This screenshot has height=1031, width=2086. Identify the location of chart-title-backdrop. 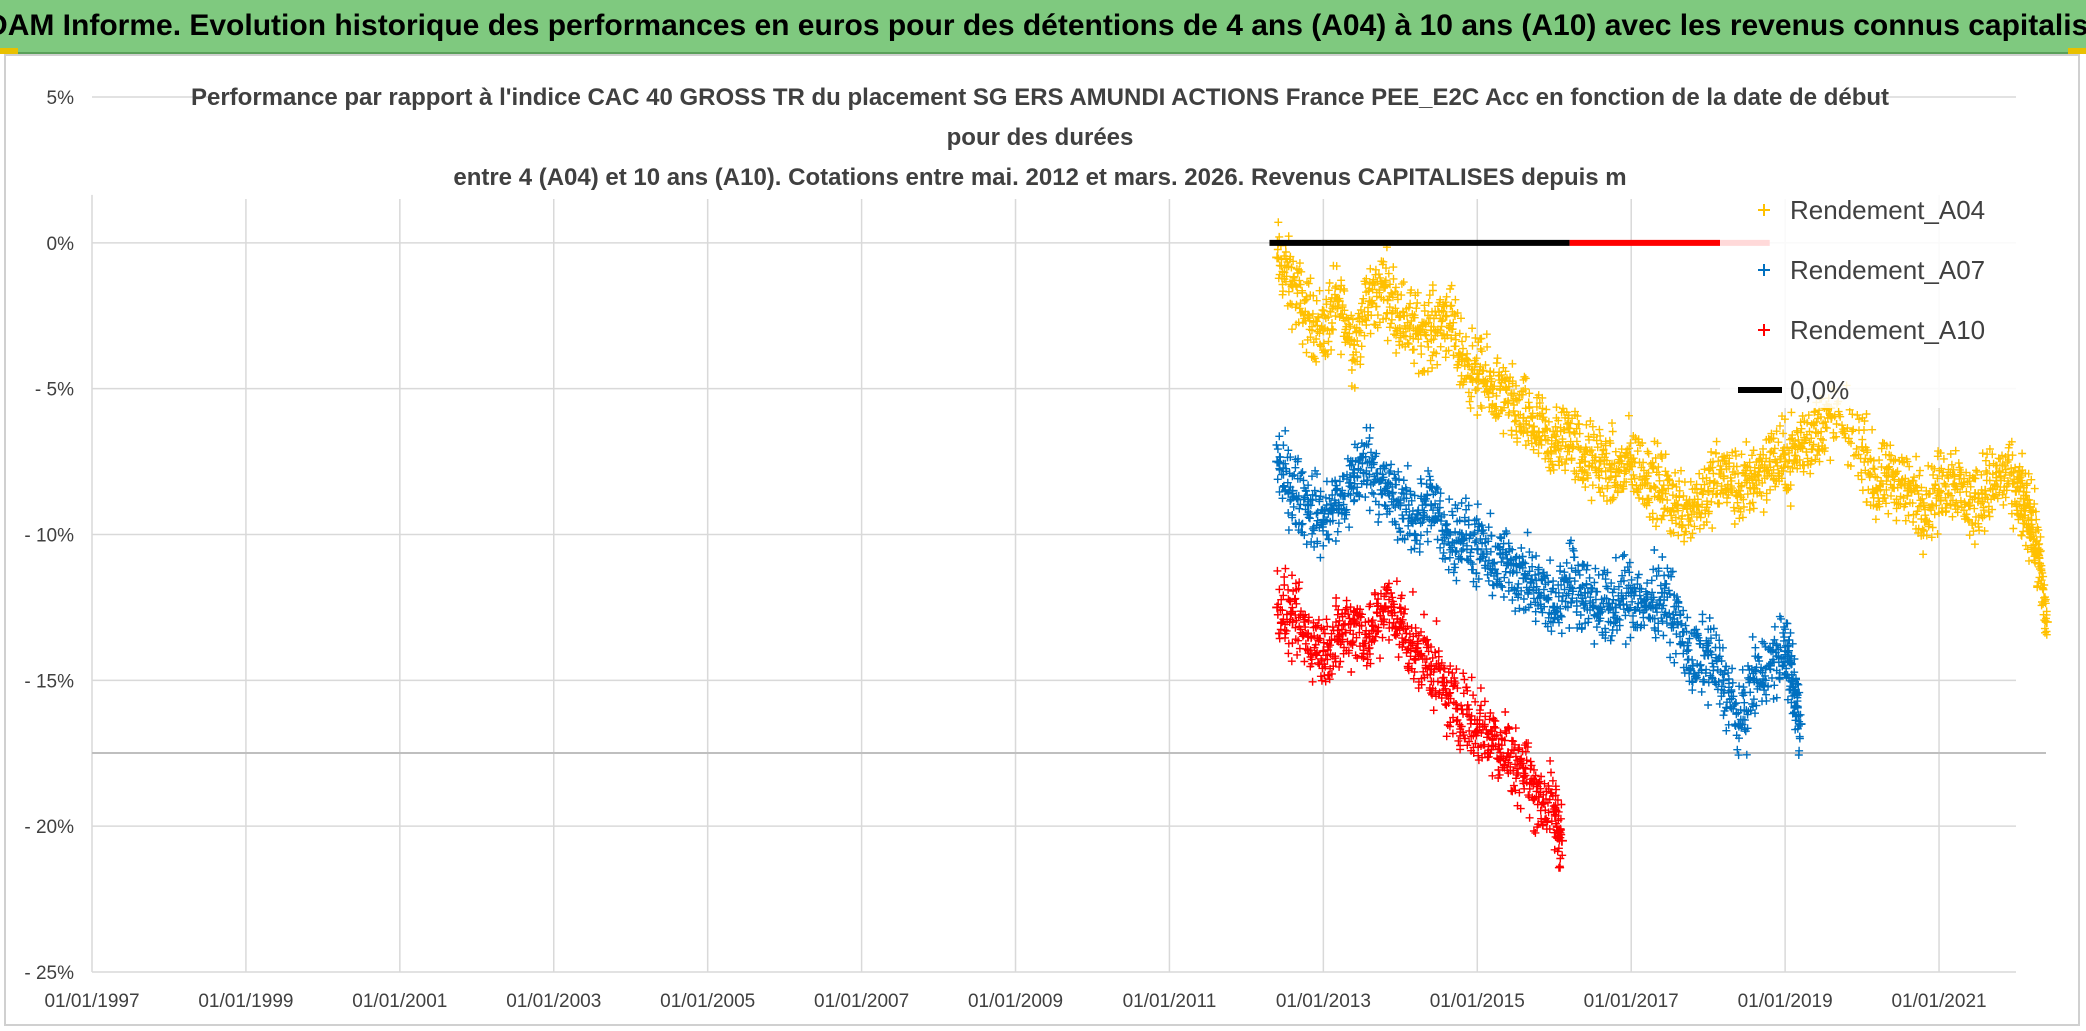
(1042, 136).